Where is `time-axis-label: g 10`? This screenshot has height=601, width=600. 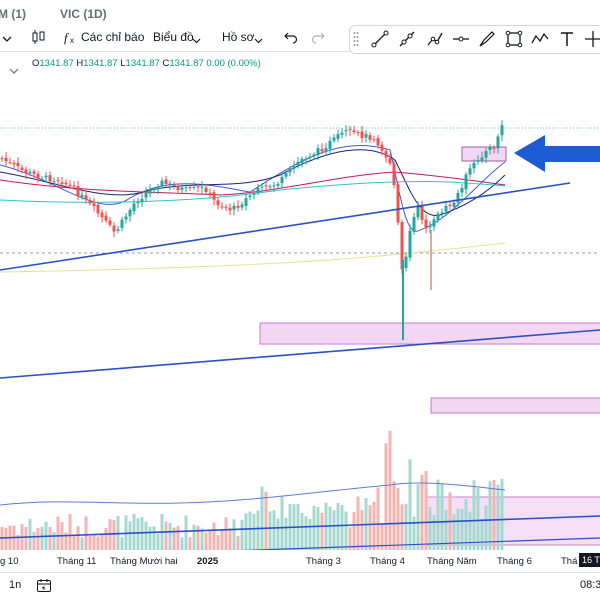 time-axis-label: g 10 is located at coordinates (9, 561).